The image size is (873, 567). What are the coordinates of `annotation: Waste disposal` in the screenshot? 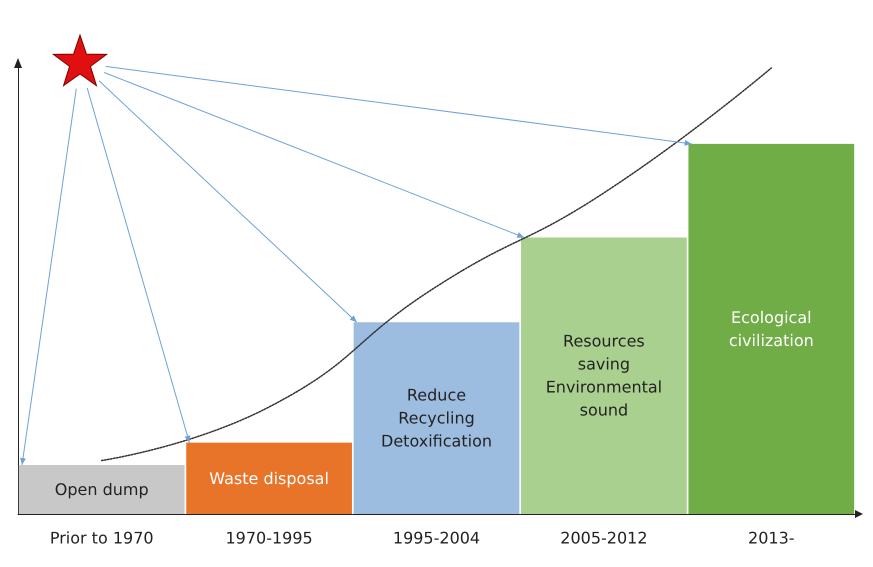 It's located at (269, 478).